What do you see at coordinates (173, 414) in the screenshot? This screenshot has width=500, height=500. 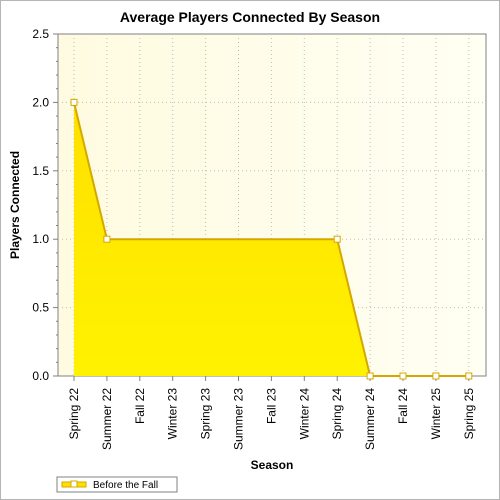 I see `x-tick-label: Winter 23` at bounding box center [173, 414].